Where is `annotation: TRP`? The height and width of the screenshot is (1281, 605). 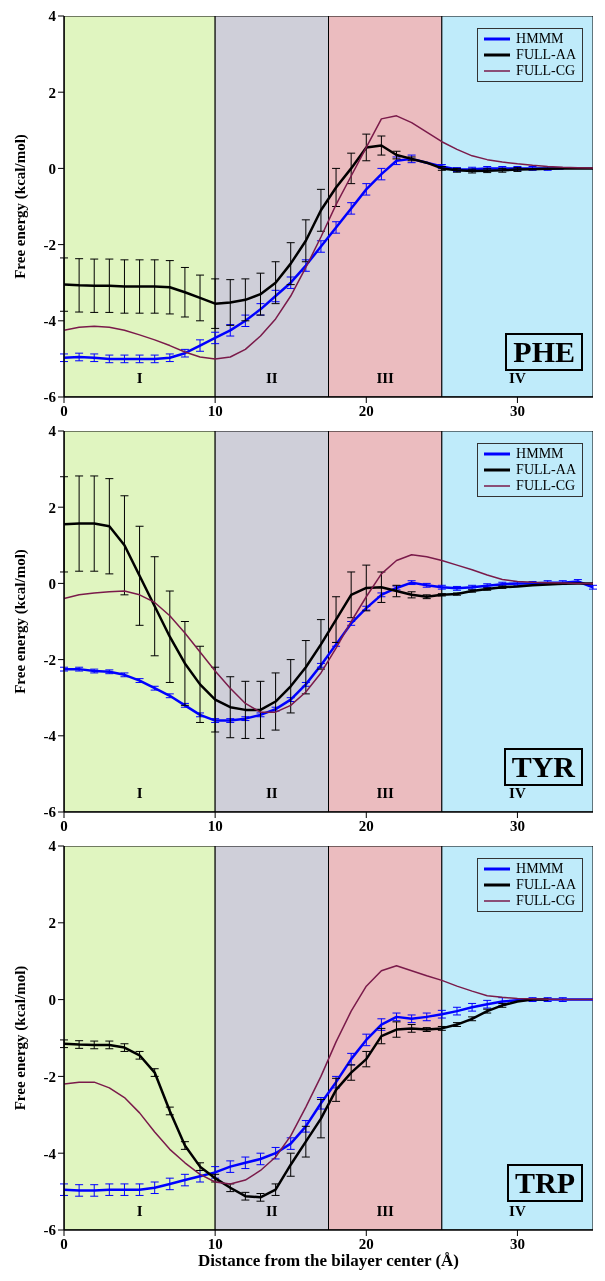 annotation: TRP is located at coordinates (545, 1183).